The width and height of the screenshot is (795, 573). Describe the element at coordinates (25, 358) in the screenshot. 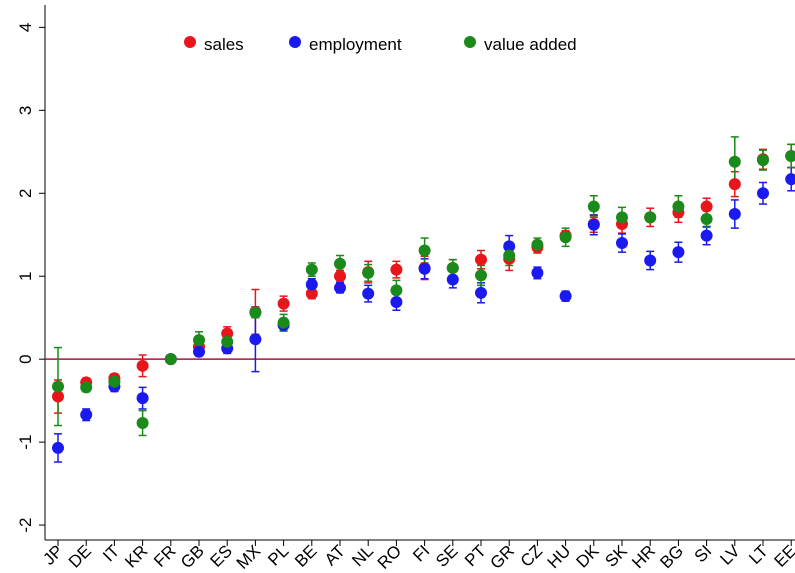

I see `y-tick-label: 0` at that location.